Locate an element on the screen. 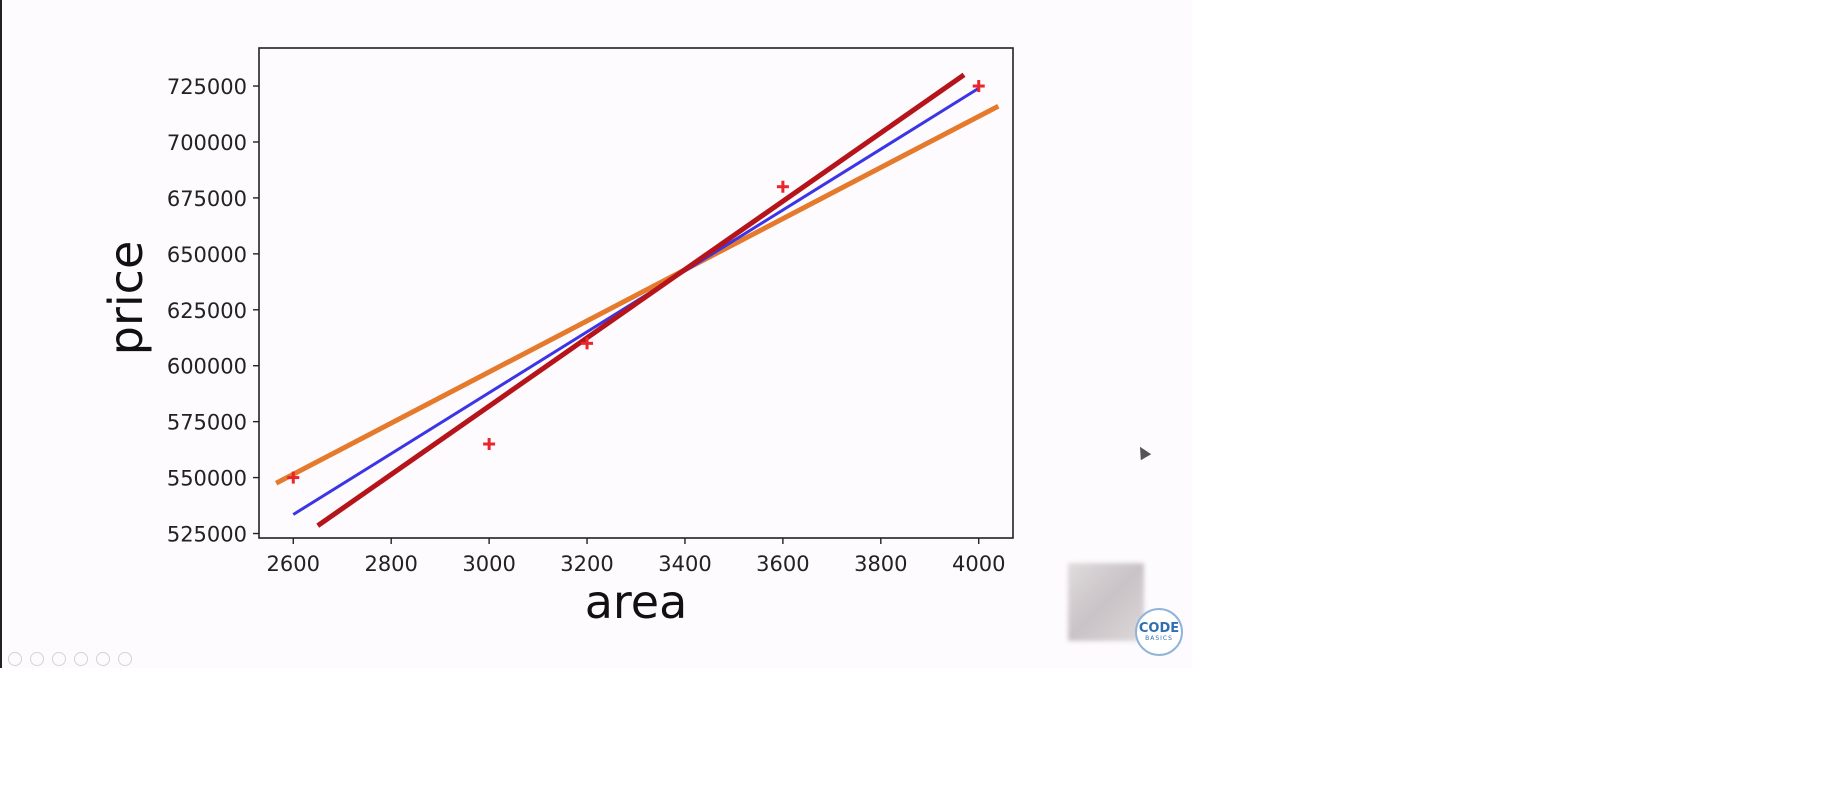  logo-text-code: CODE is located at coordinates (1159, 628).